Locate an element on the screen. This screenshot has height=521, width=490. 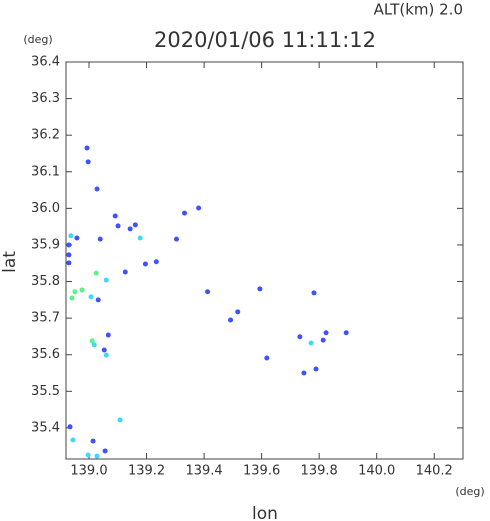
y-tick-label: 36.0 is located at coordinates (45, 208).